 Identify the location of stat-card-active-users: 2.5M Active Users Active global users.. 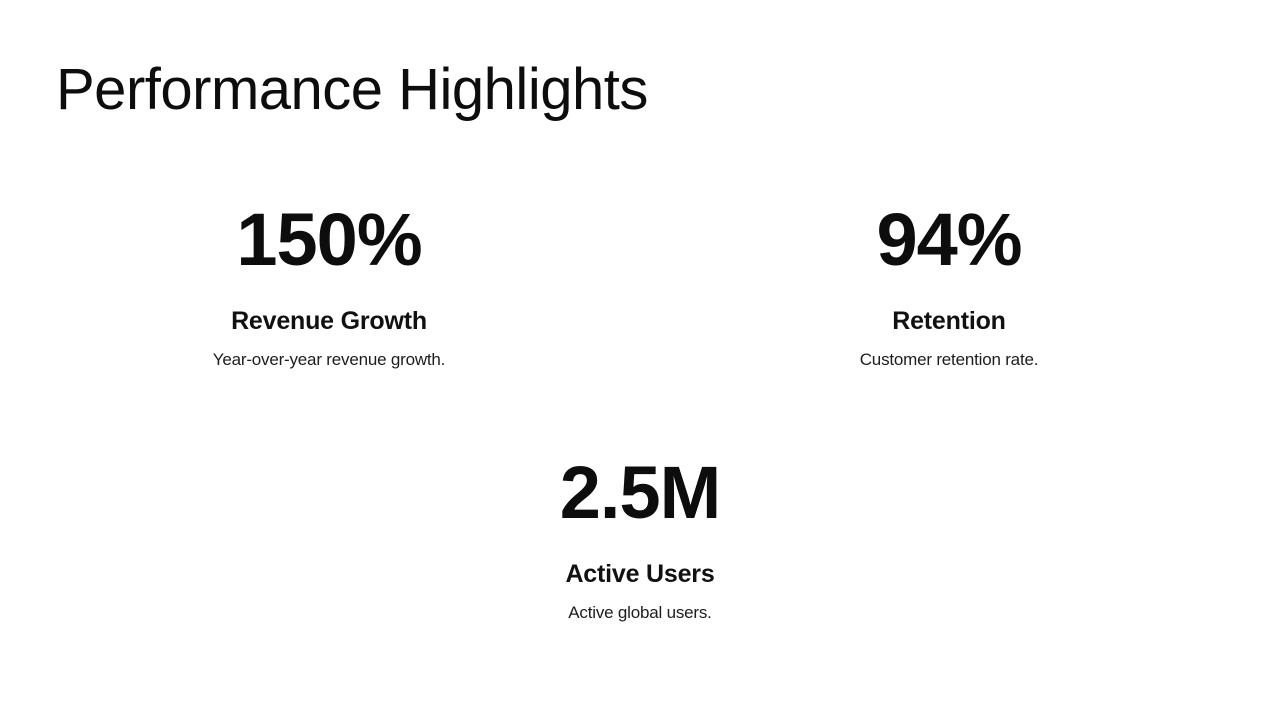
(640, 539).